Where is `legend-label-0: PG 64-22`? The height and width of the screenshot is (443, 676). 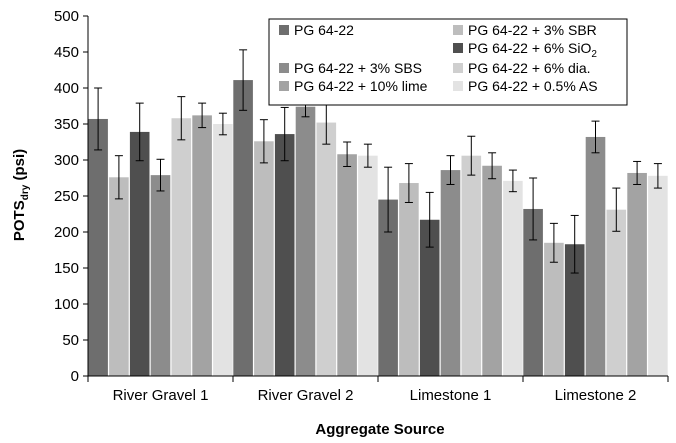 legend-label-0: PG 64-22 is located at coordinates (324, 30).